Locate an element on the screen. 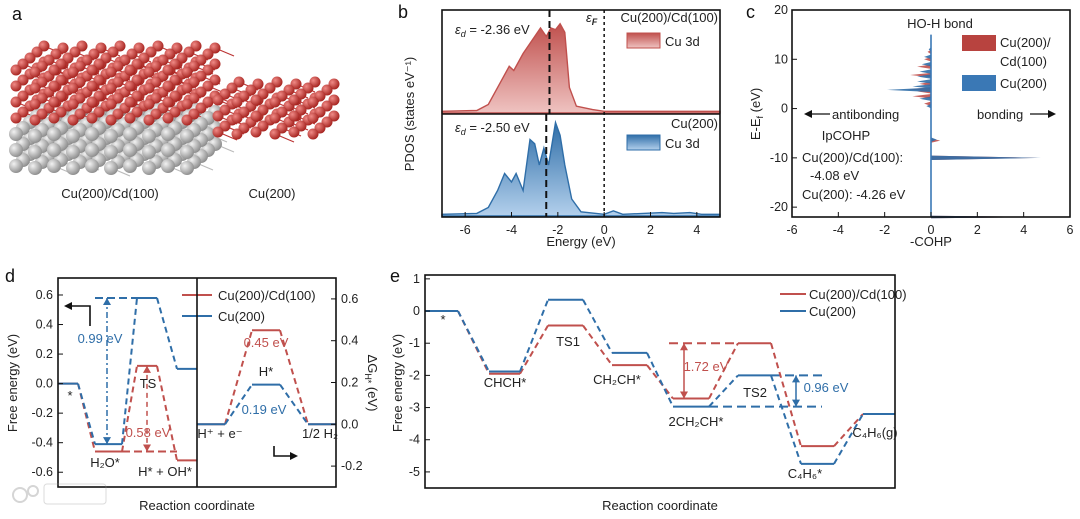 The image size is (1080, 519). legend-title-top: Cu(200)/Cd(100) is located at coordinates (669, 17).